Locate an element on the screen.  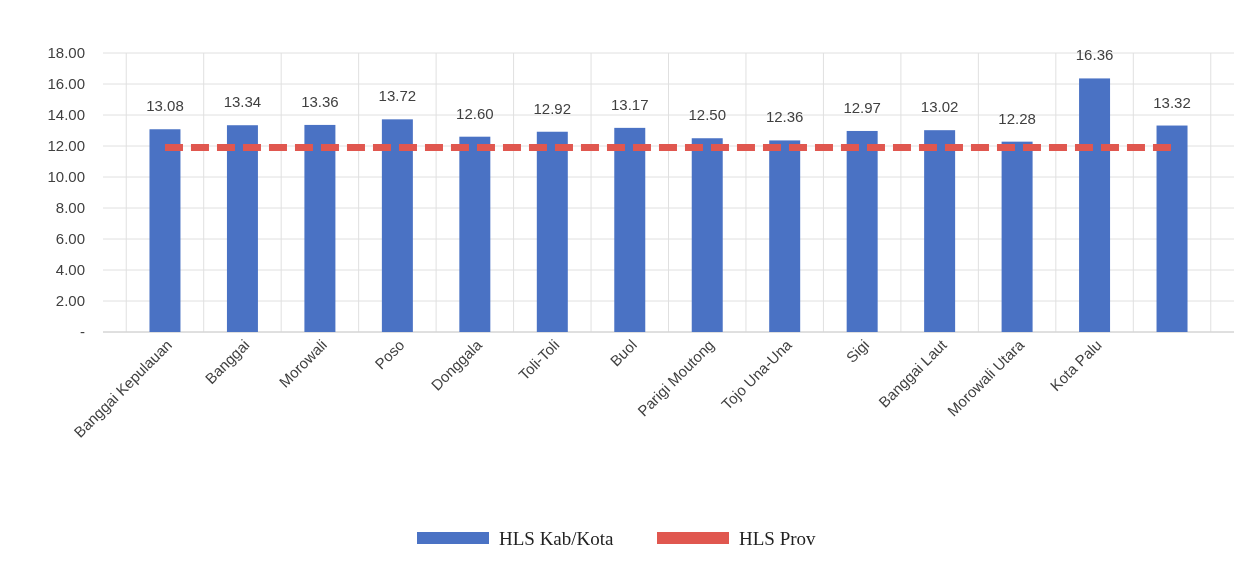
data-label: 13.34 is located at coordinates (242, 102).